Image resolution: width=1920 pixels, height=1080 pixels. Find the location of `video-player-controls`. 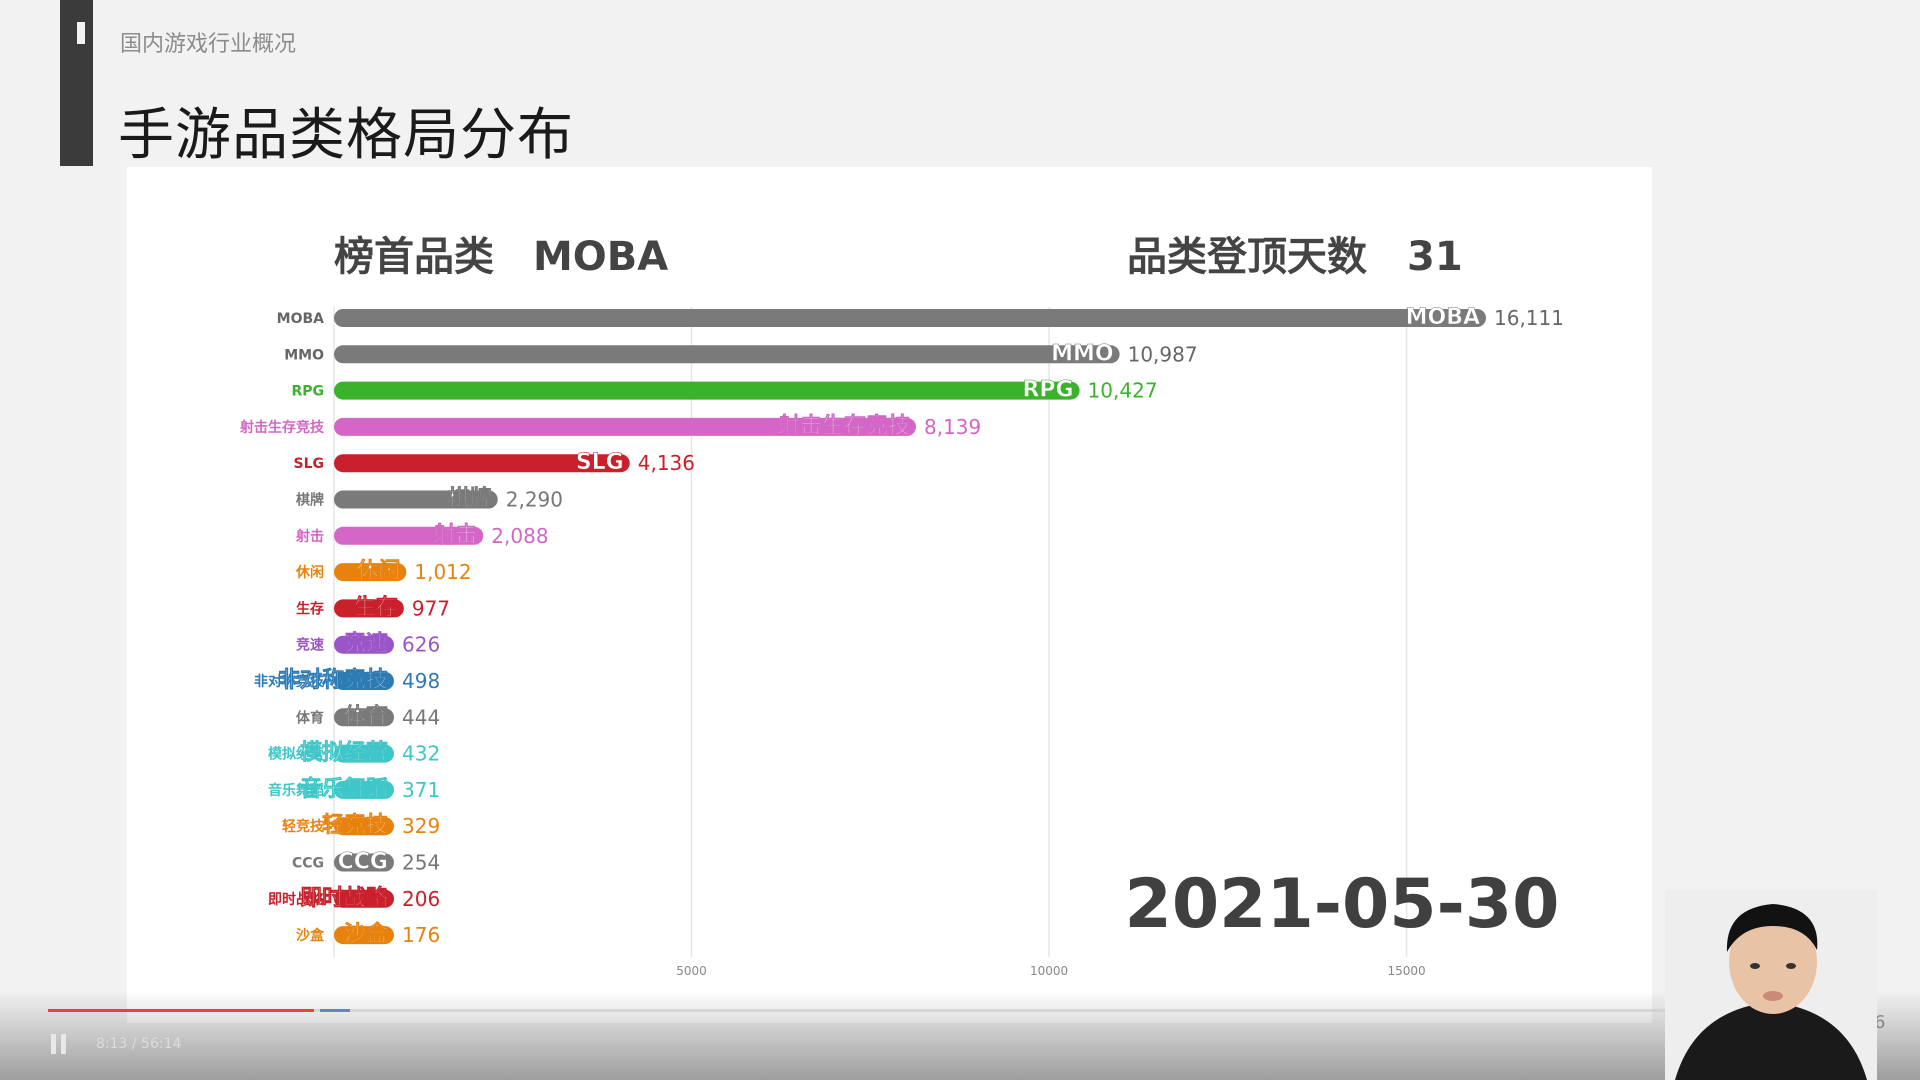

video-player-controls is located at coordinates (960, 1035).